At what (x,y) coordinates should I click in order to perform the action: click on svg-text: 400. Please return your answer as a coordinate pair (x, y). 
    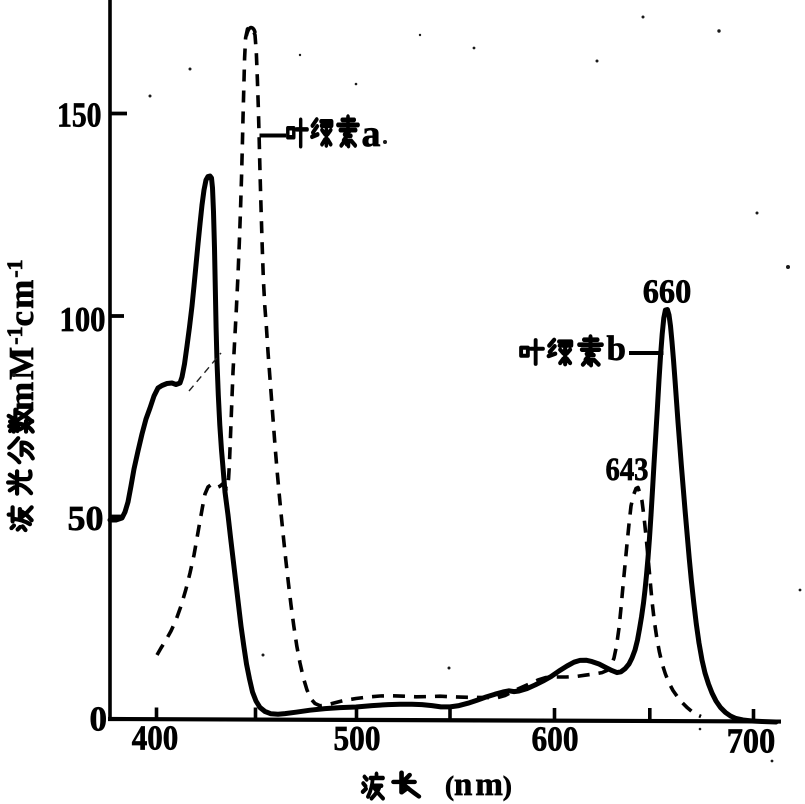
    Looking at the image, I should click on (155, 738).